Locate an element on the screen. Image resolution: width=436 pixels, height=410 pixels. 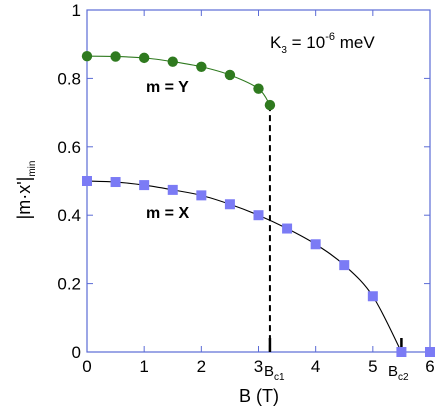
bc2-label-base: B is located at coordinates (393, 371).